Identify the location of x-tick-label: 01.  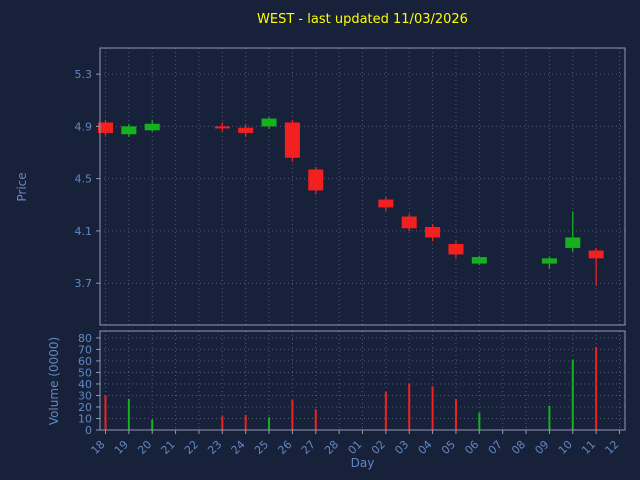
(355, 447).